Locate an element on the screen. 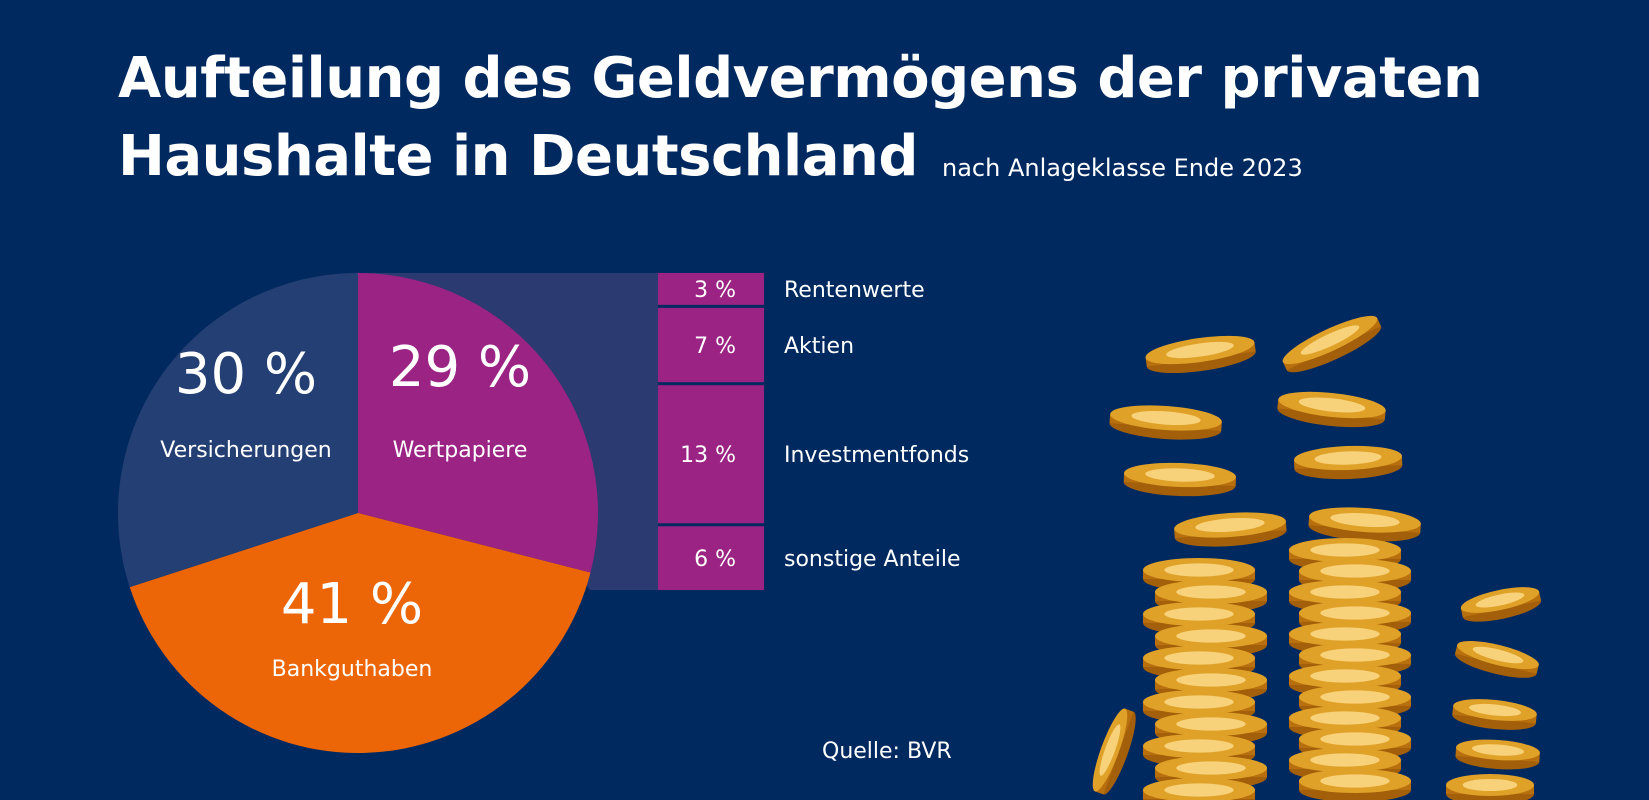  breakdown-bar-investmentfonds is located at coordinates (711, 454).